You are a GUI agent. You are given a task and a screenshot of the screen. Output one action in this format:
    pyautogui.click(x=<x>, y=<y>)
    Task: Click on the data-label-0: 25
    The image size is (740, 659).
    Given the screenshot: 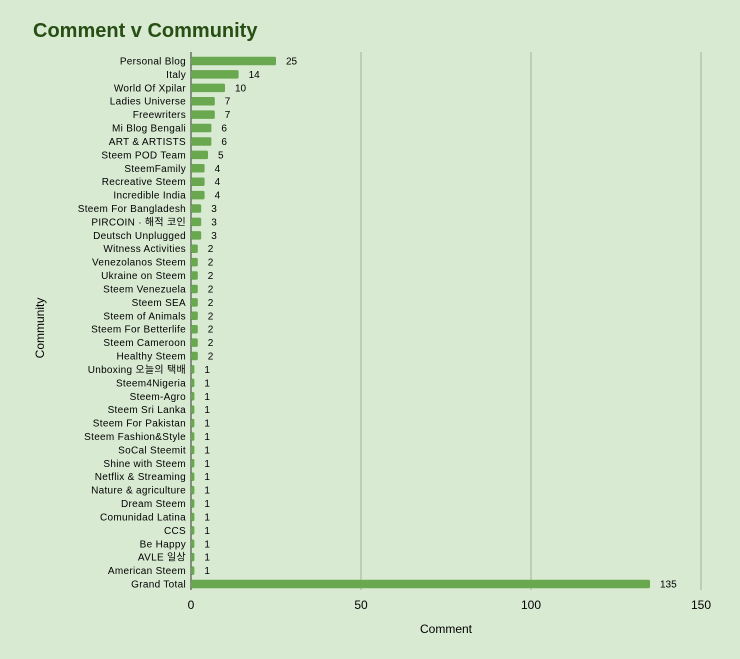 What is the action you would take?
    pyautogui.click(x=292, y=62)
    